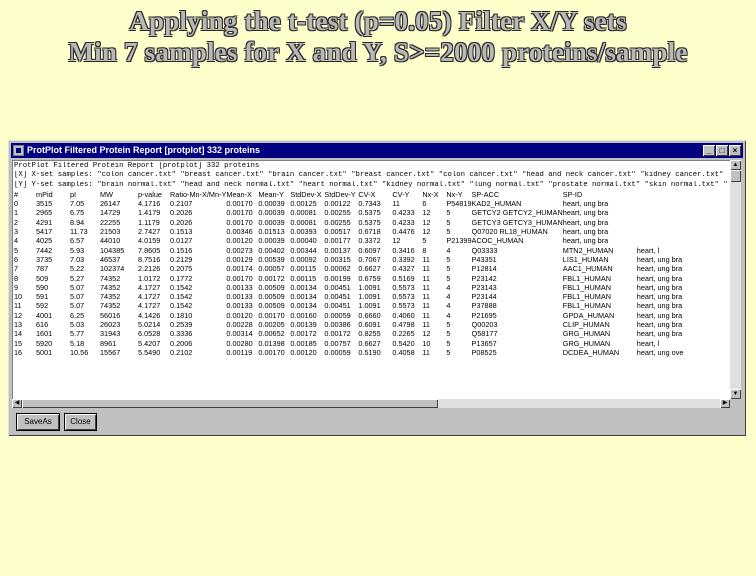  What do you see at coordinates (149, 204) in the screenshot?
I see `table-cell: 4.1716` at bounding box center [149, 204].